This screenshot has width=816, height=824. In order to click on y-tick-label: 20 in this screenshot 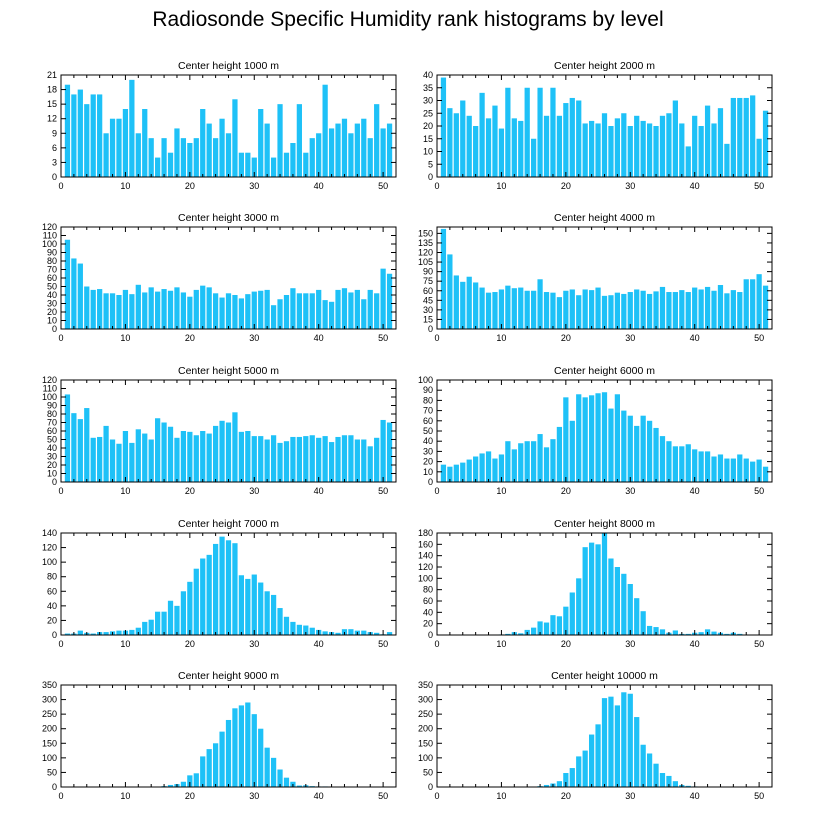, I will do `click(428, 126)`.